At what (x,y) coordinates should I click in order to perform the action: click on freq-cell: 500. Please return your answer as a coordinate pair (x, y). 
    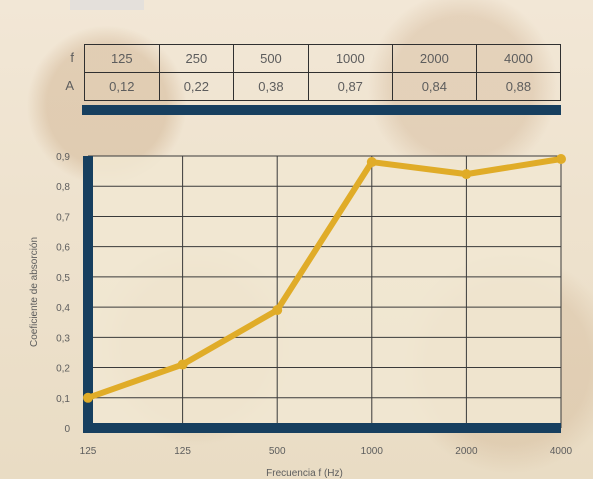
    Looking at the image, I should click on (271, 58).